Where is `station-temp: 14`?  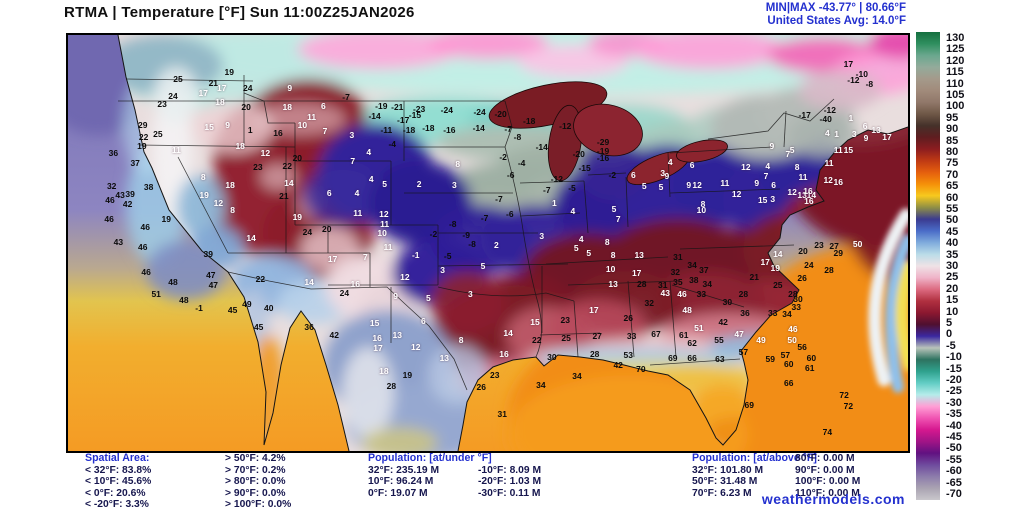 station-temp: 14 is located at coordinates (289, 182).